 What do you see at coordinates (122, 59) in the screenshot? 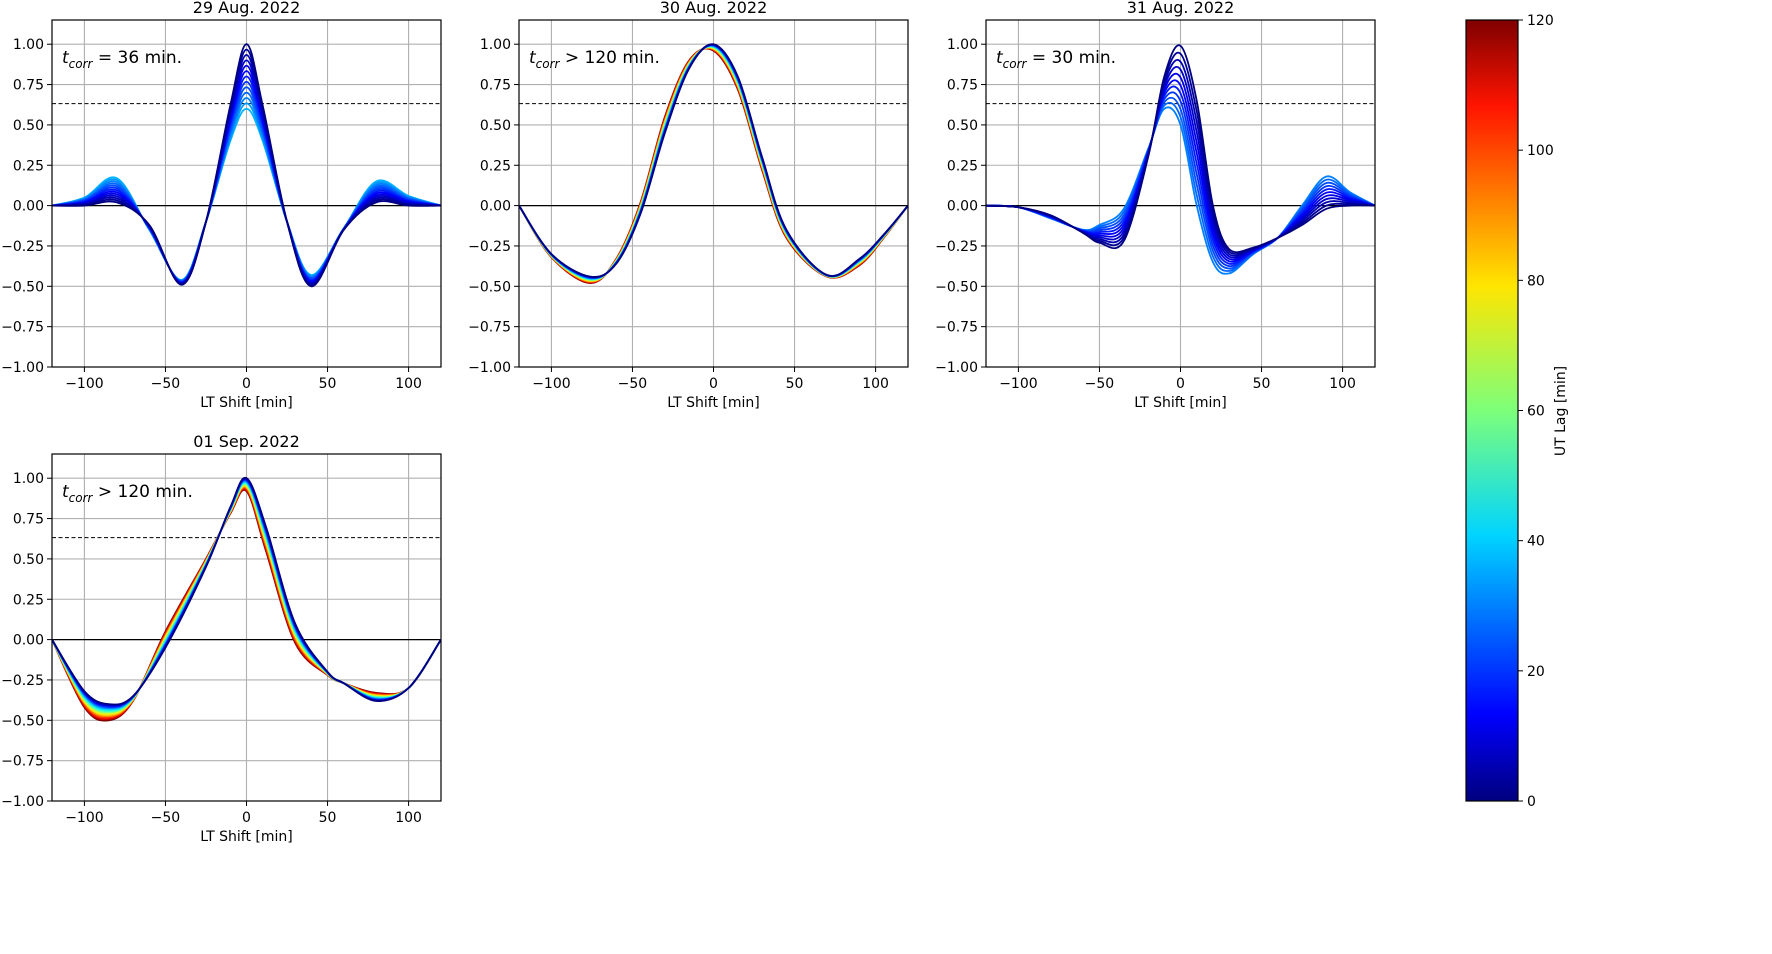
I see `tcorr-annotation: tcorr = 36 min.` at bounding box center [122, 59].